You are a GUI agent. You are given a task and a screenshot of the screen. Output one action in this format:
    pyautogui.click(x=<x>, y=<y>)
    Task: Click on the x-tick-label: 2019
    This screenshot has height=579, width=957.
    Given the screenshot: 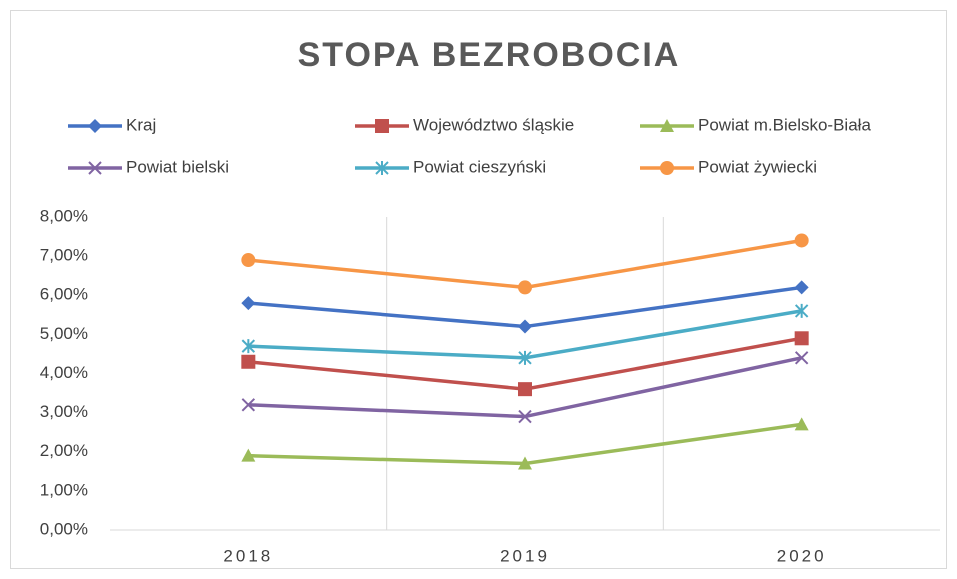 What is the action you would take?
    pyautogui.click(x=525, y=555)
    